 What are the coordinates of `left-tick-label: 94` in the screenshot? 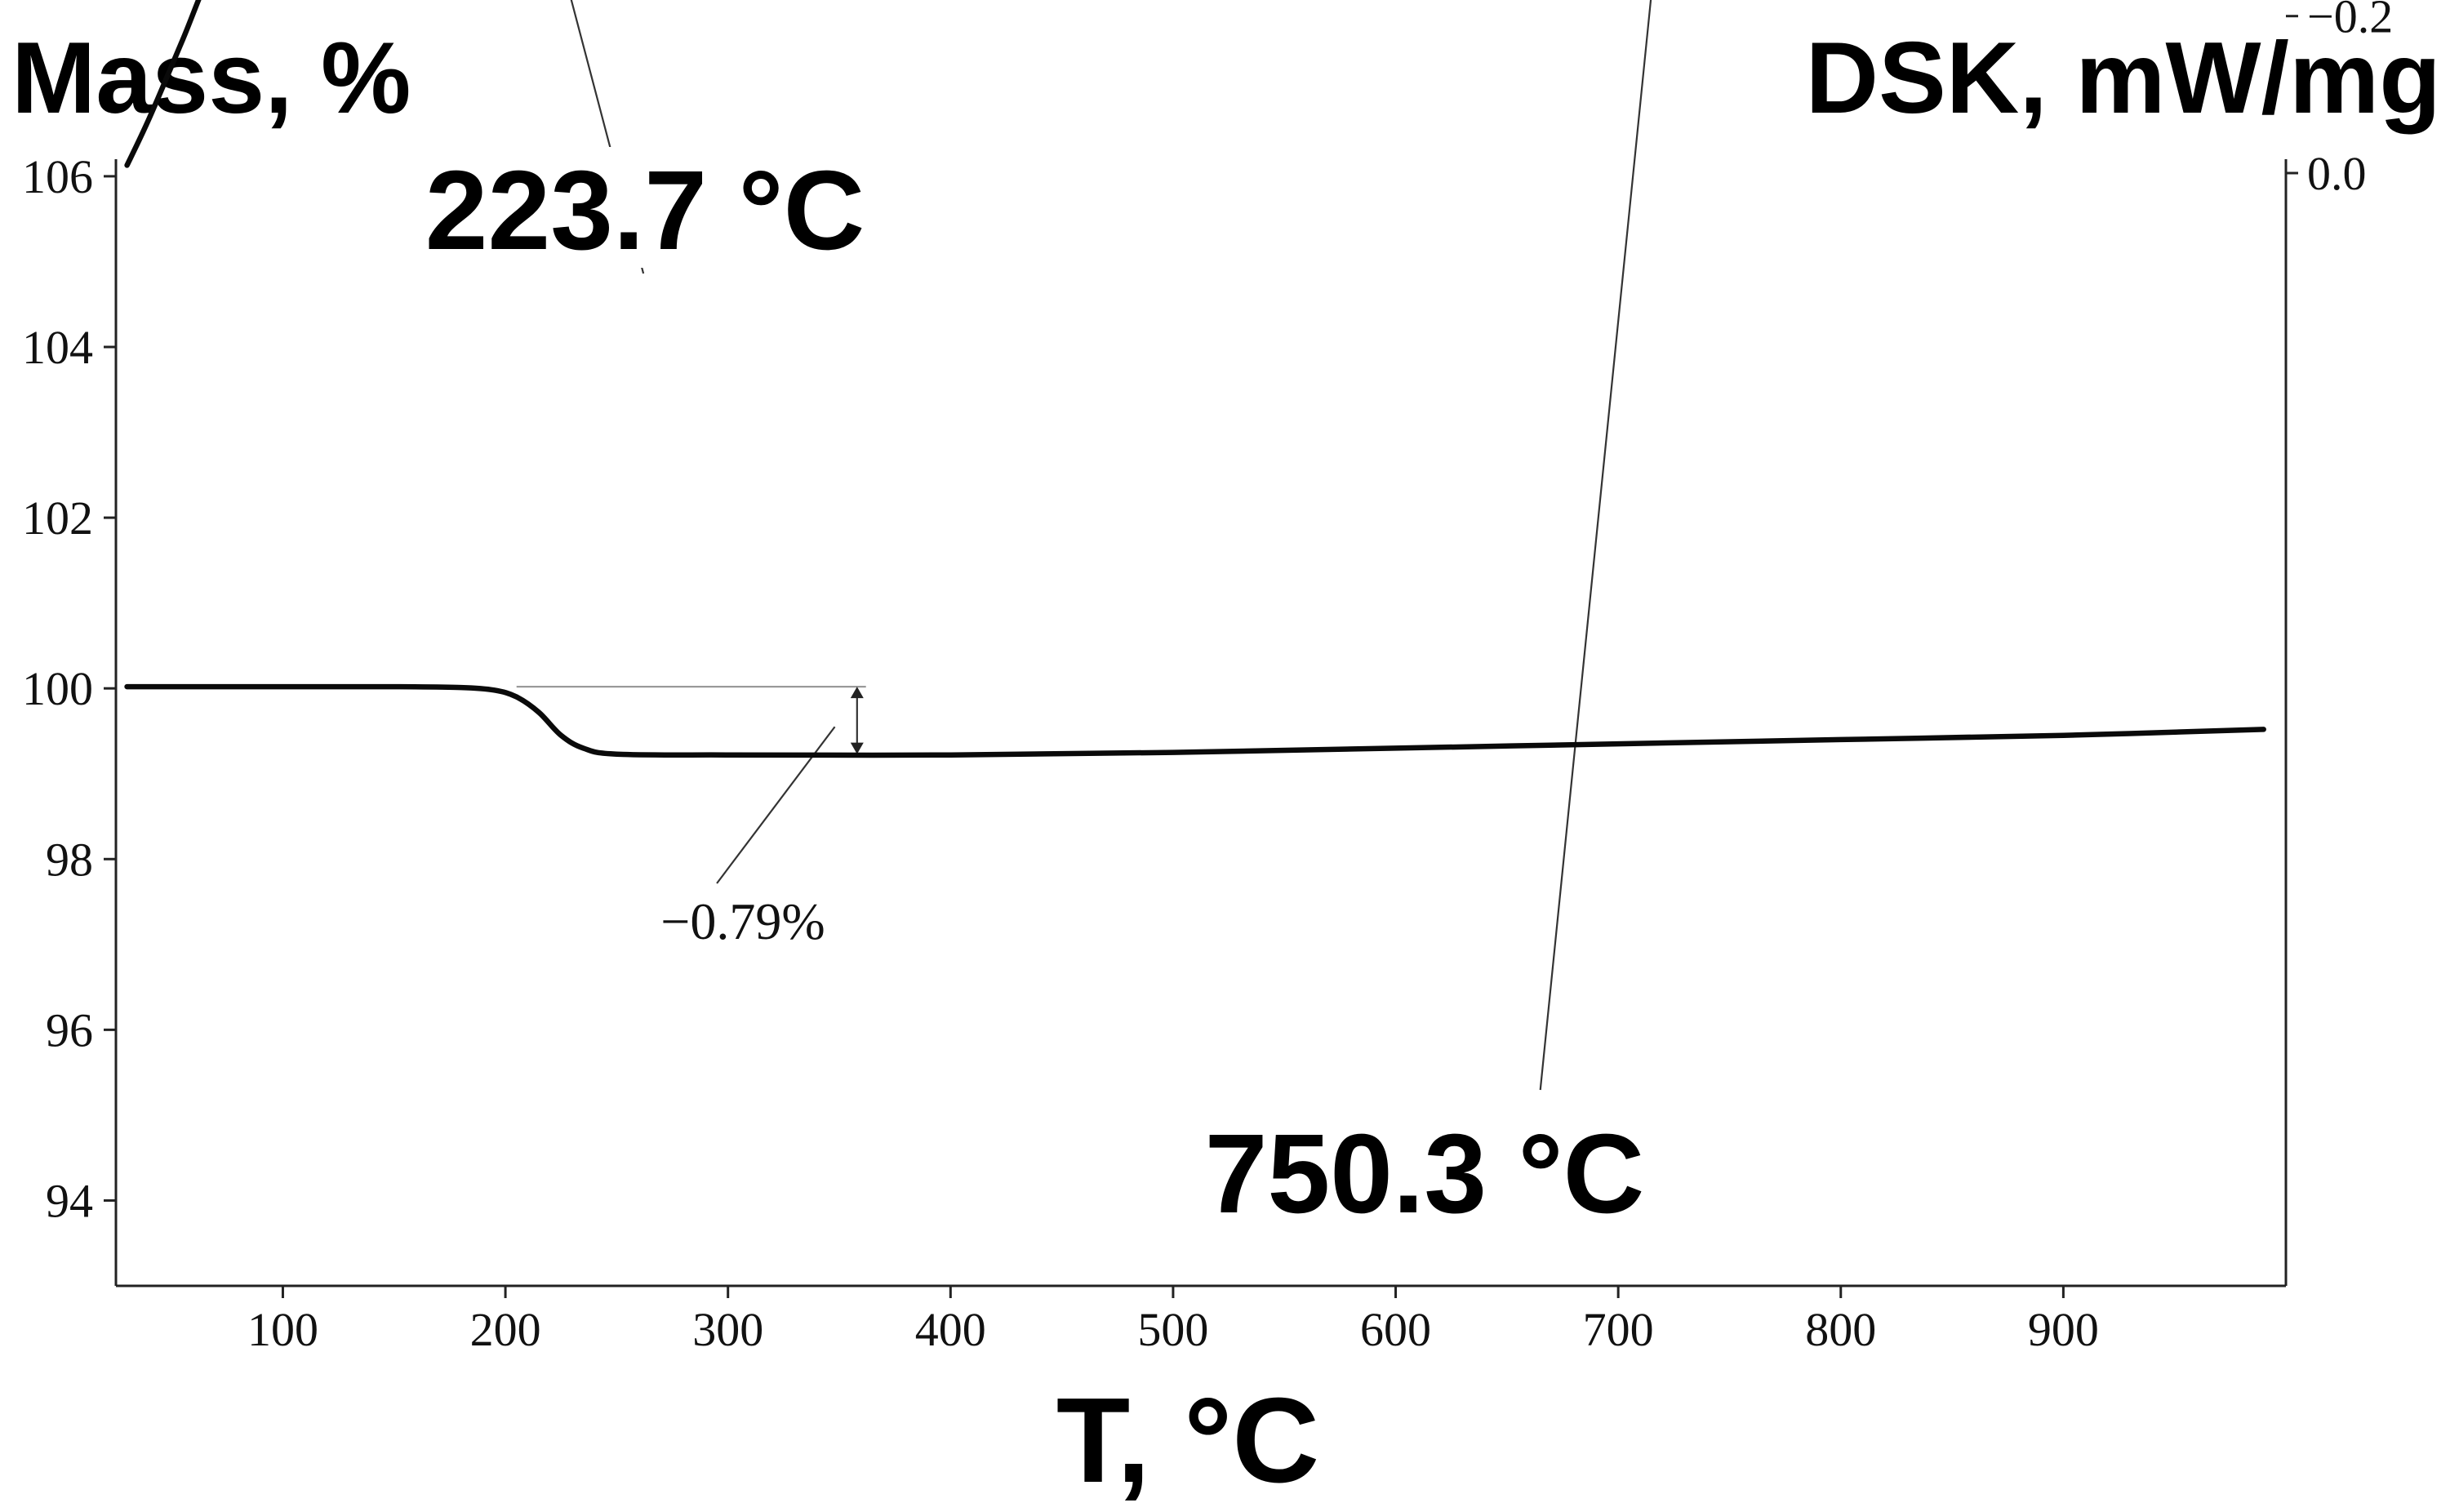 It's located at (69, 1200).